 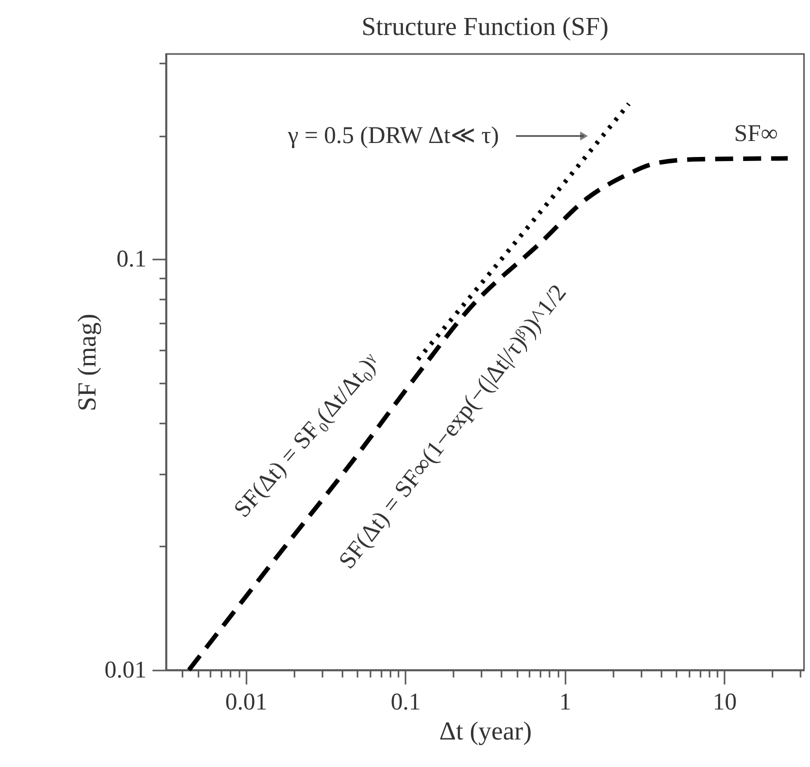 I want to click on y-axis-title: SF (mag), so click(x=87, y=363).